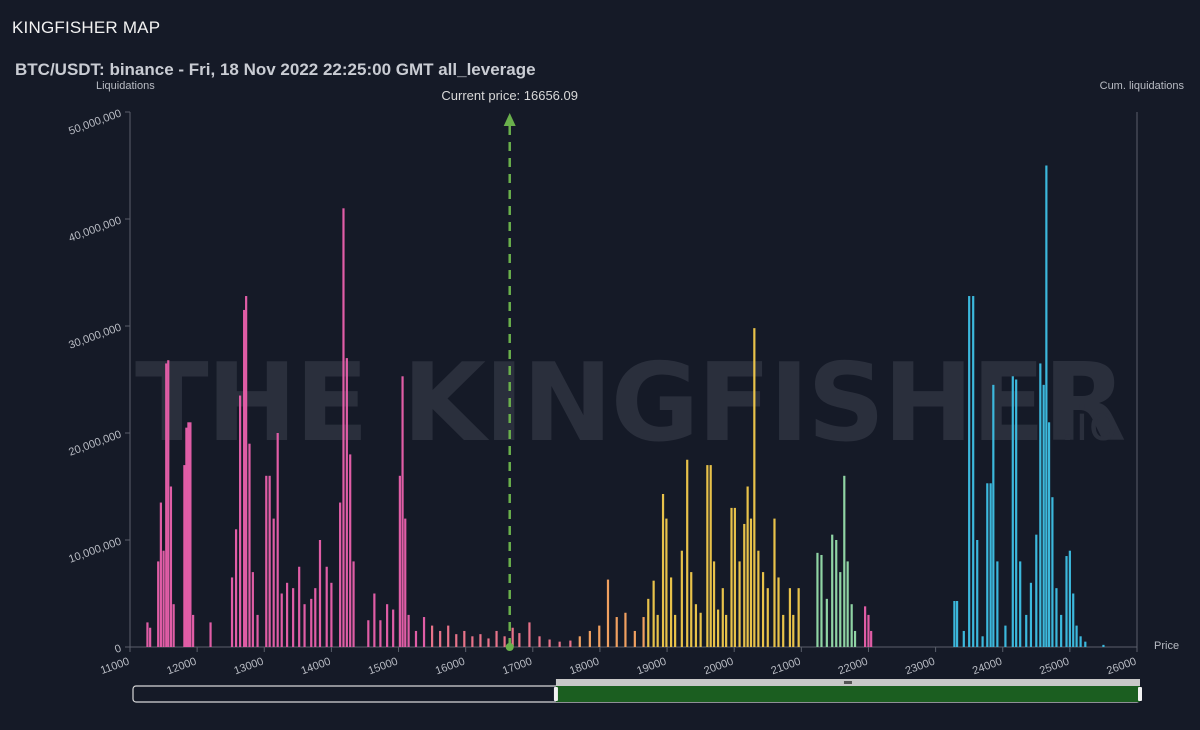  What do you see at coordinates (1166, 646) in the screenshot?
I see `x-axis-label: Price` at bounding box center [1166, 646].